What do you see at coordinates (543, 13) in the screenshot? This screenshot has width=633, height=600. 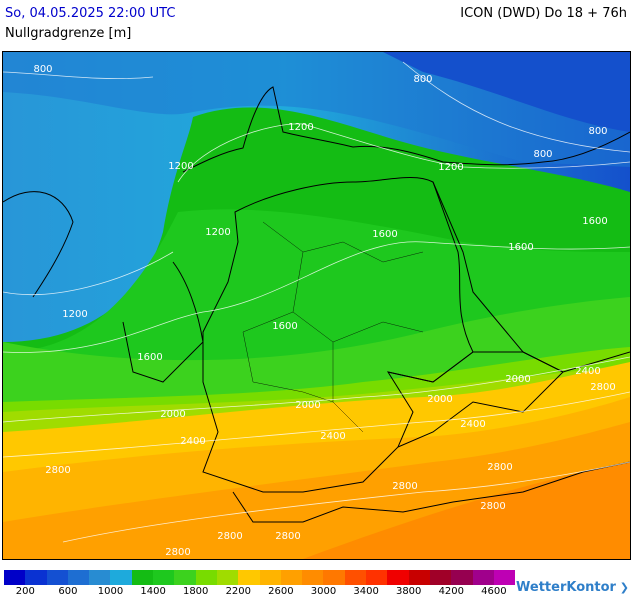 I see `model-run-label: ICON (DWD) Do 18 + 76h` at bounding box center [543, 13].